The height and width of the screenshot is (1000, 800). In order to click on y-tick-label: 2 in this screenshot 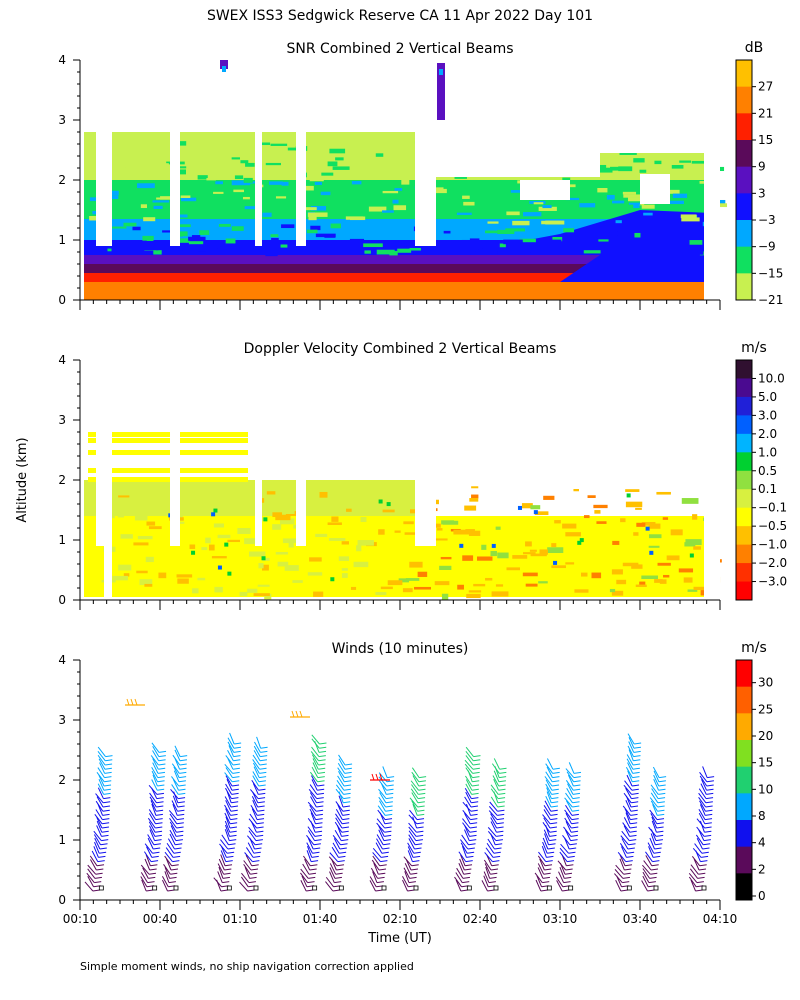, I will do `click(62, 480)`.